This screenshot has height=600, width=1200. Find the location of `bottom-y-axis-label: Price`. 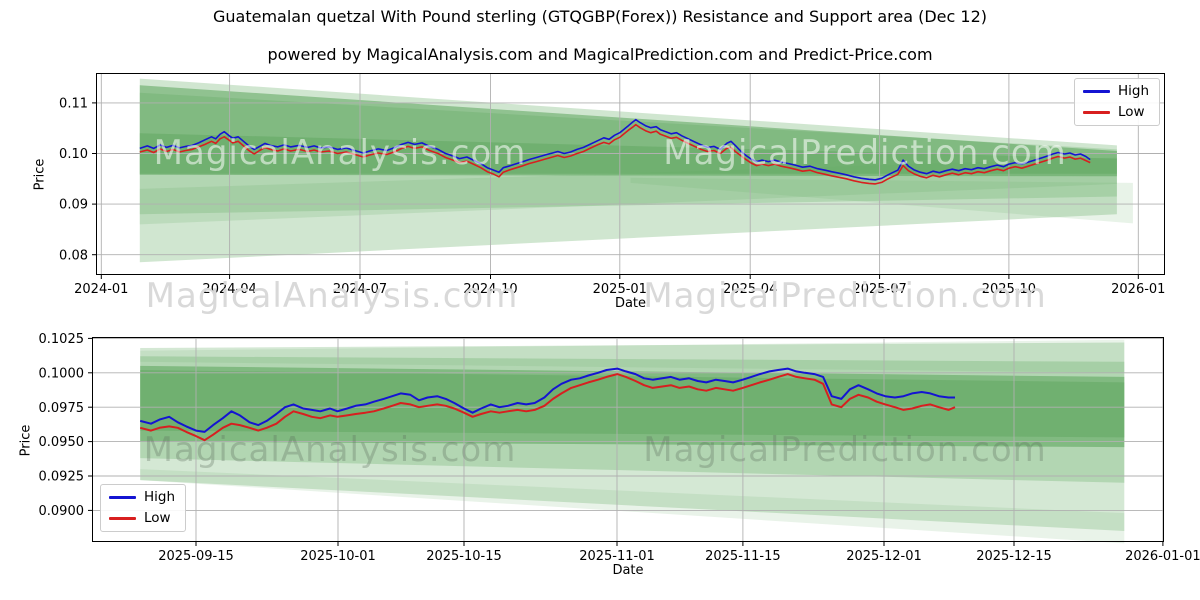

bottom-y-axis-label: Price is located at coordinates (26, 440).